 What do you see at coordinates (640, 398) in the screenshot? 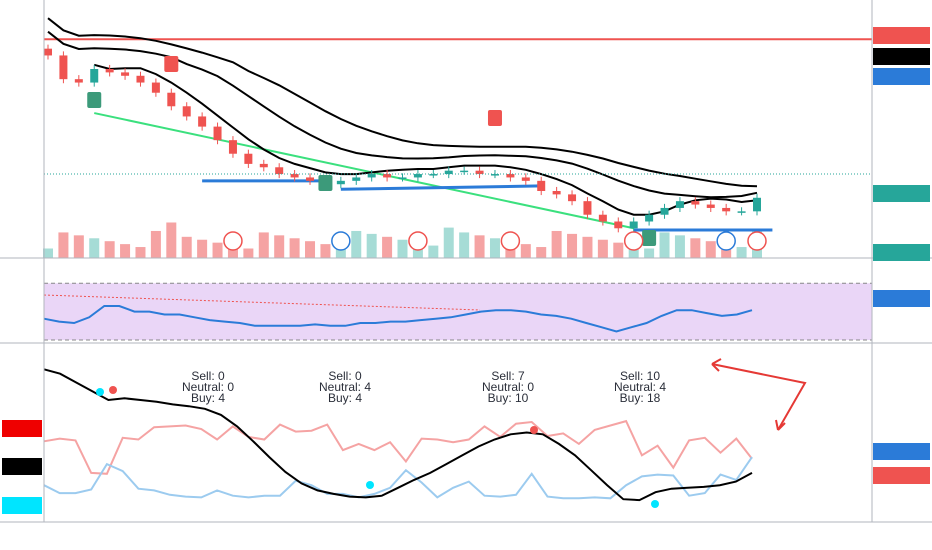
I see `signal-summary-line: Buy: 18` at bounding box center [640, 398].